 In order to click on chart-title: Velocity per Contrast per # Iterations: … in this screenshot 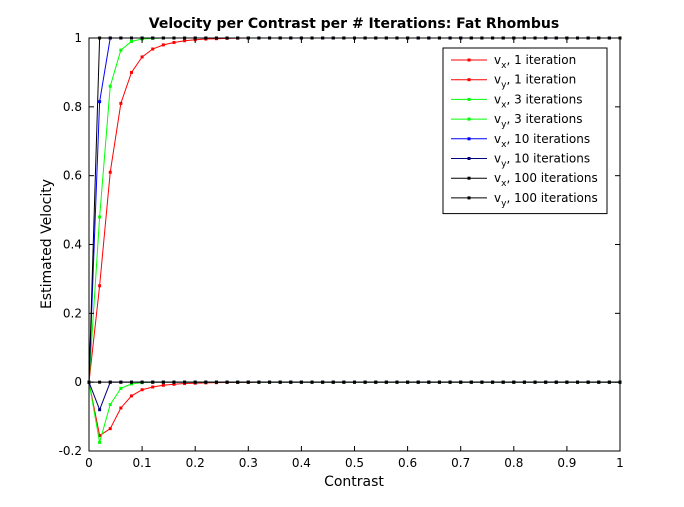, I will do `click(354, 24)`.